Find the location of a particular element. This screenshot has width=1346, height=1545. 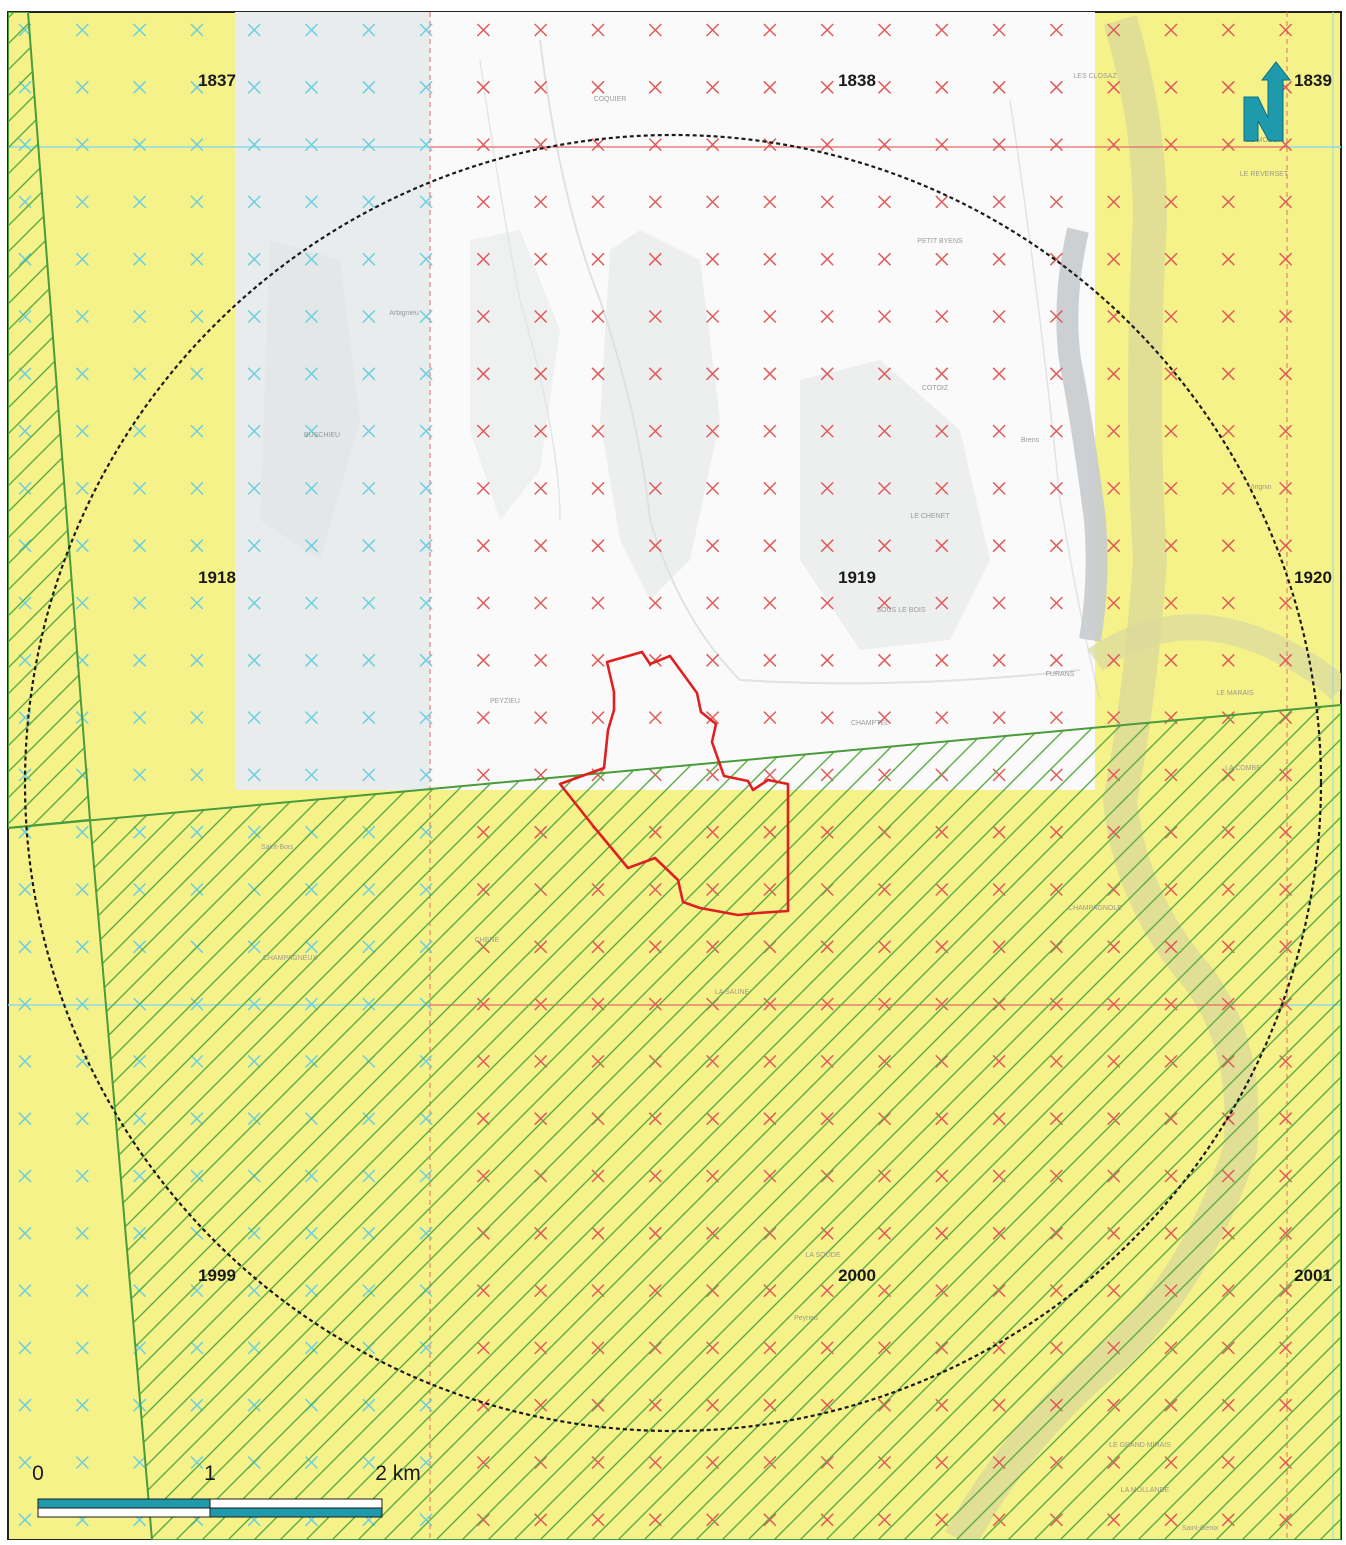

place-label: Virignin is located at coordinates (1259, 487).